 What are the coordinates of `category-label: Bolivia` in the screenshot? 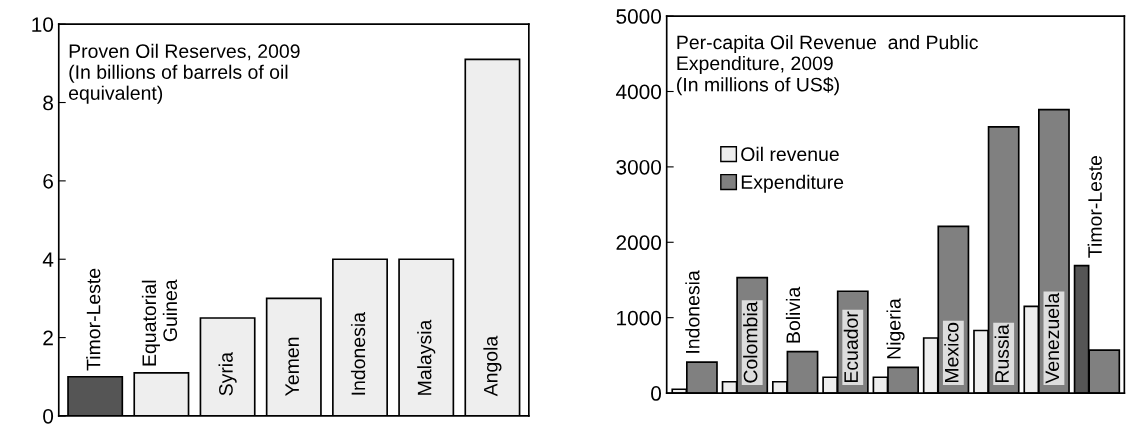 It's located at (793, 314).